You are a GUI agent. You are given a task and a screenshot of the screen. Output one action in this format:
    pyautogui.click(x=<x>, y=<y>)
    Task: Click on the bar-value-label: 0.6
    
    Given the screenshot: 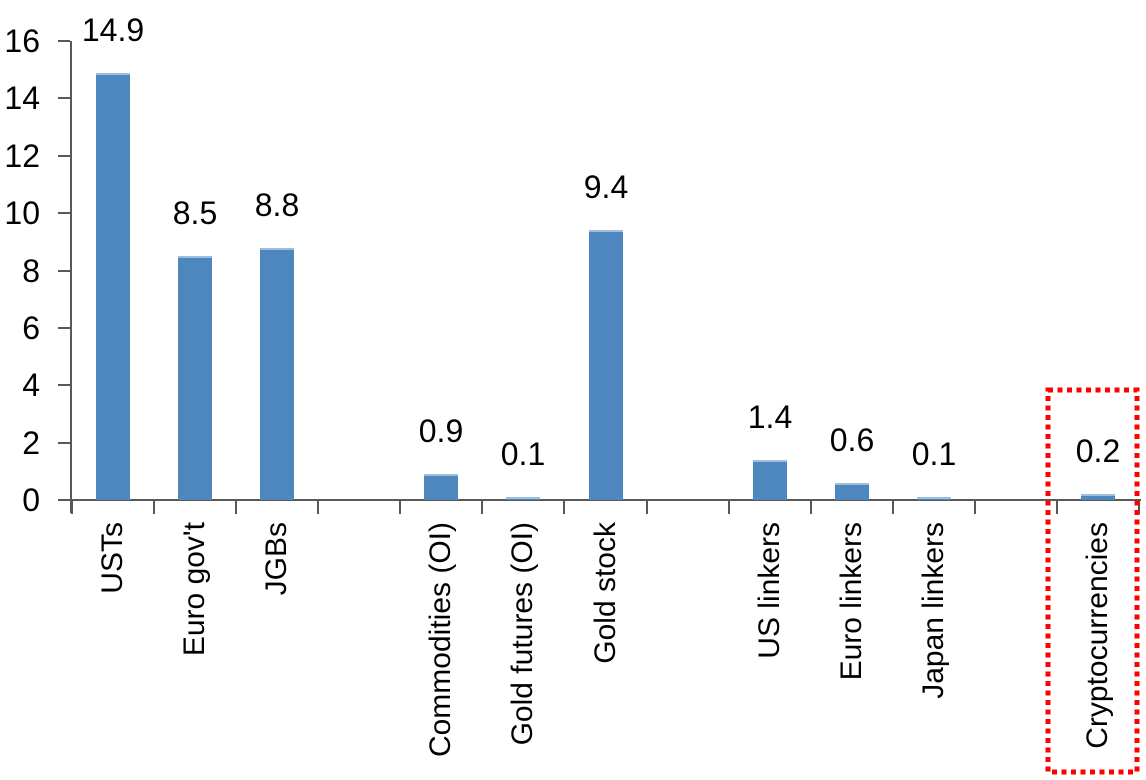 What is the action you would take?
    pyautogui.click(x=852, y=440)
    